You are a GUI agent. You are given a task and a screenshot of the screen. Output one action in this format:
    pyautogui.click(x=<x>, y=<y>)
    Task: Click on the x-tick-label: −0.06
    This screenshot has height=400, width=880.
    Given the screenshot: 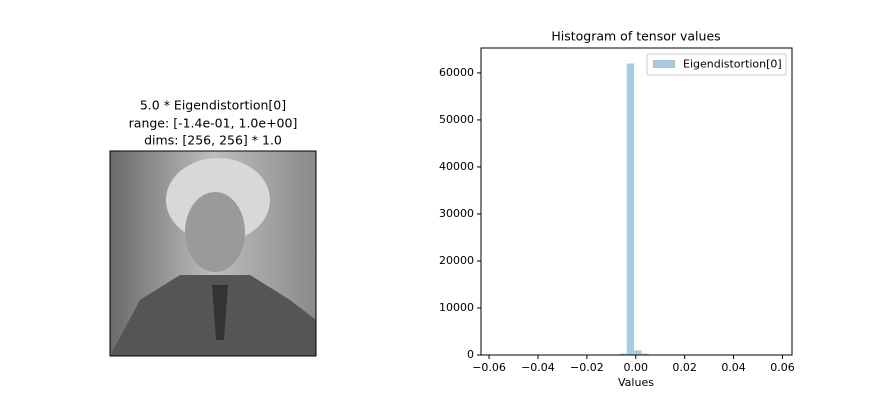 What is the action you would take?
    pyautogui.click(x=489, y=367)
    